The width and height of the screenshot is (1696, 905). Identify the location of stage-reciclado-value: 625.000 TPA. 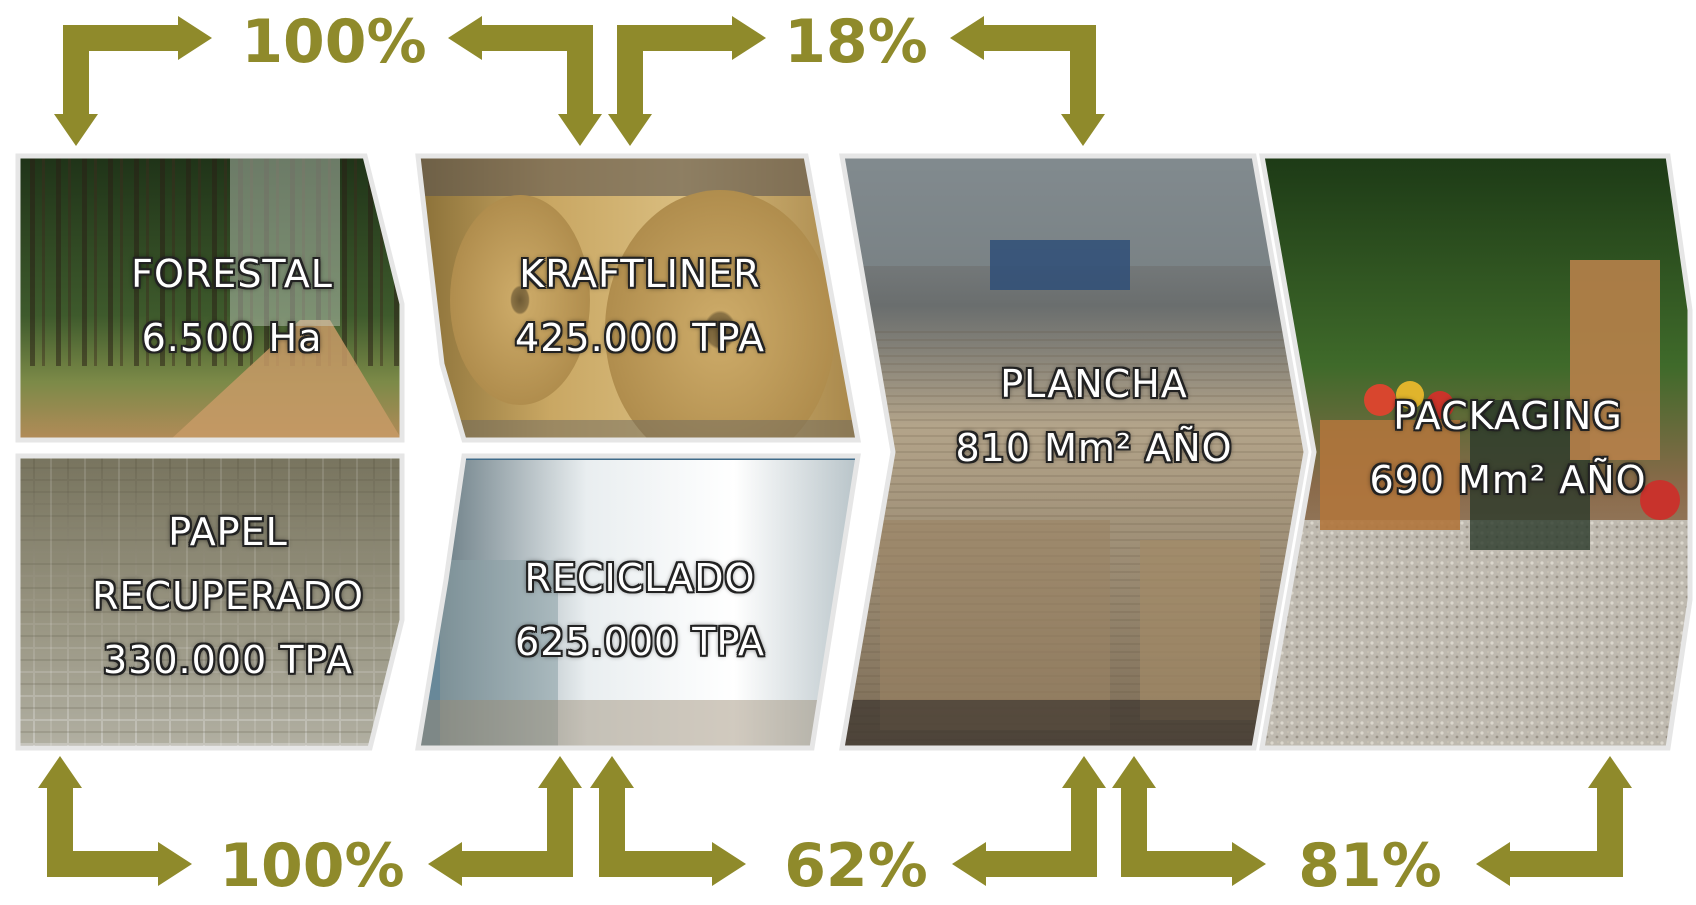
(640, 642).